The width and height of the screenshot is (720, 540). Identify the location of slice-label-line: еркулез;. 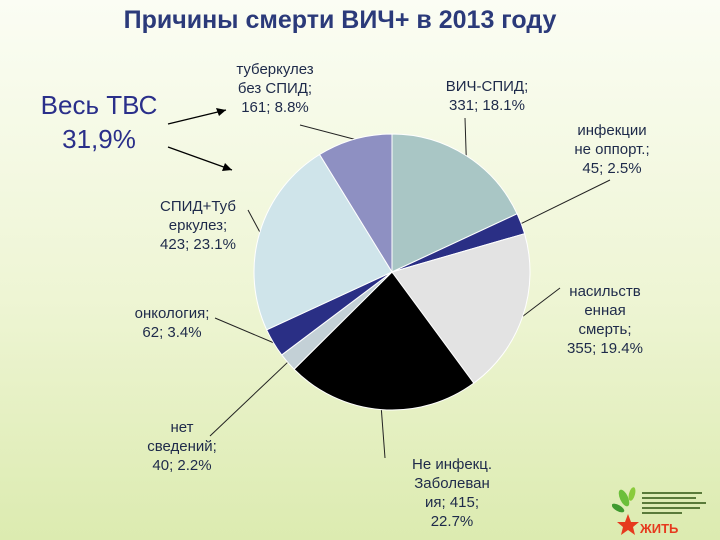
(198, 225).